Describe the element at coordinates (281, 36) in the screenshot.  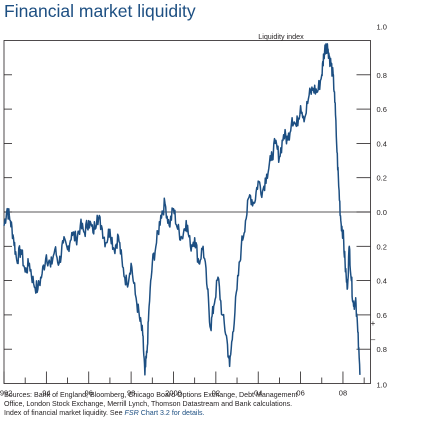
I see `y-axis-unit-label: Liquidity index` at that location.